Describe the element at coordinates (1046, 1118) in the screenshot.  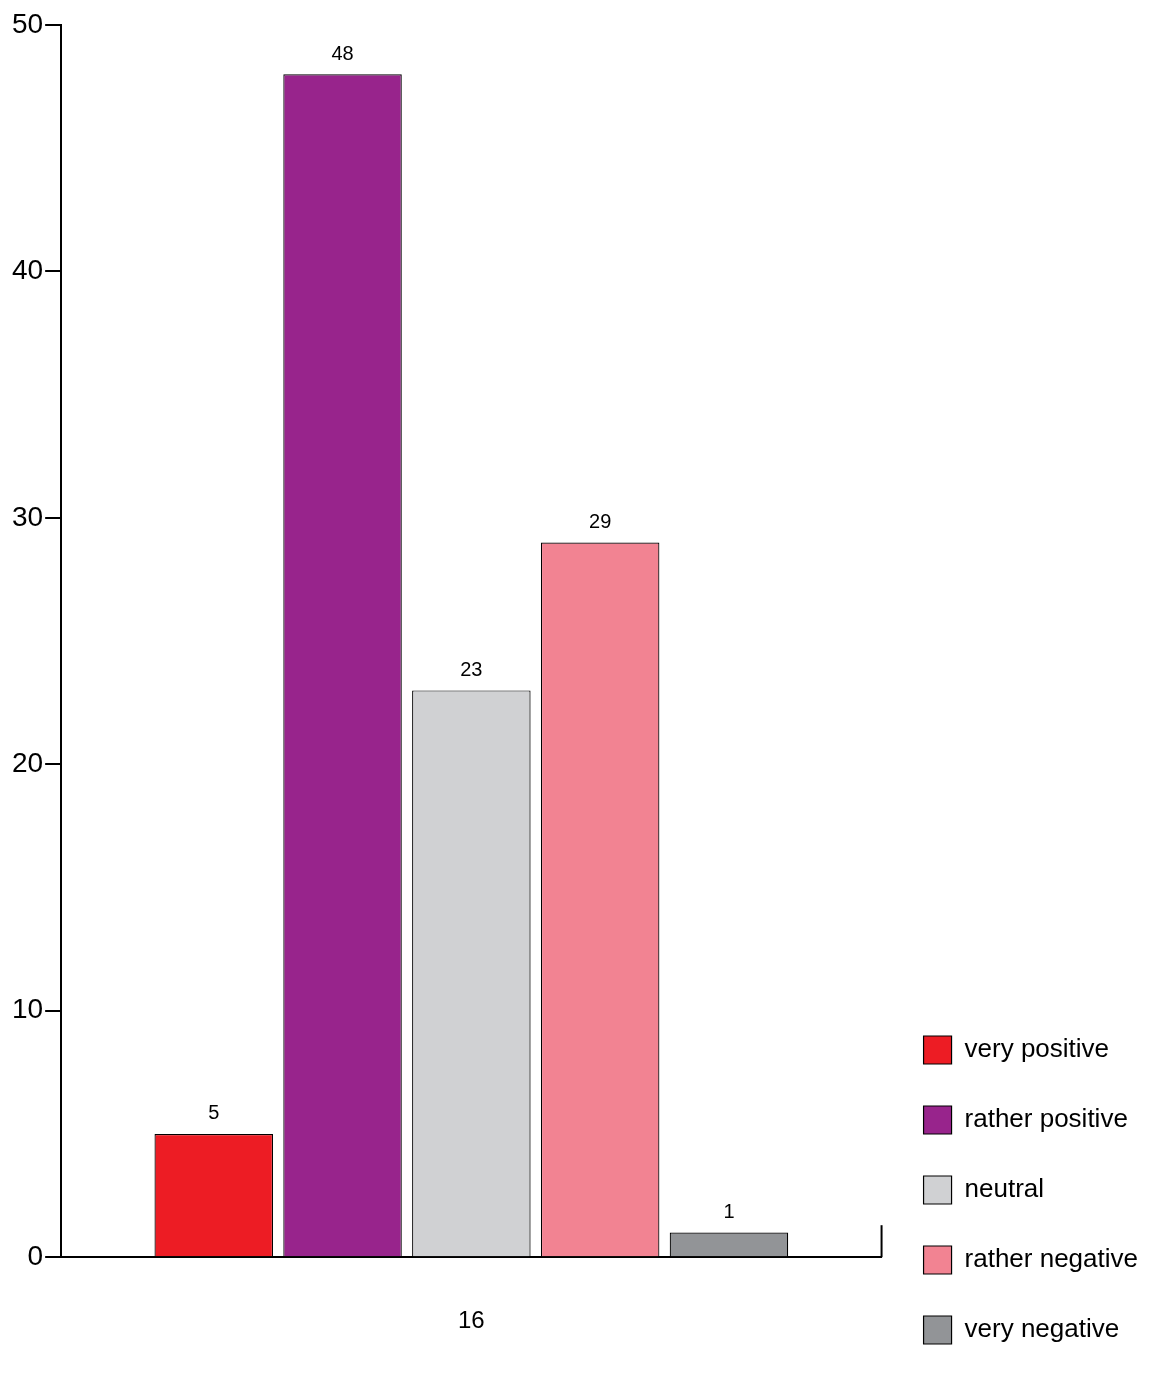
I see `legend-label: rather positive` at that location.